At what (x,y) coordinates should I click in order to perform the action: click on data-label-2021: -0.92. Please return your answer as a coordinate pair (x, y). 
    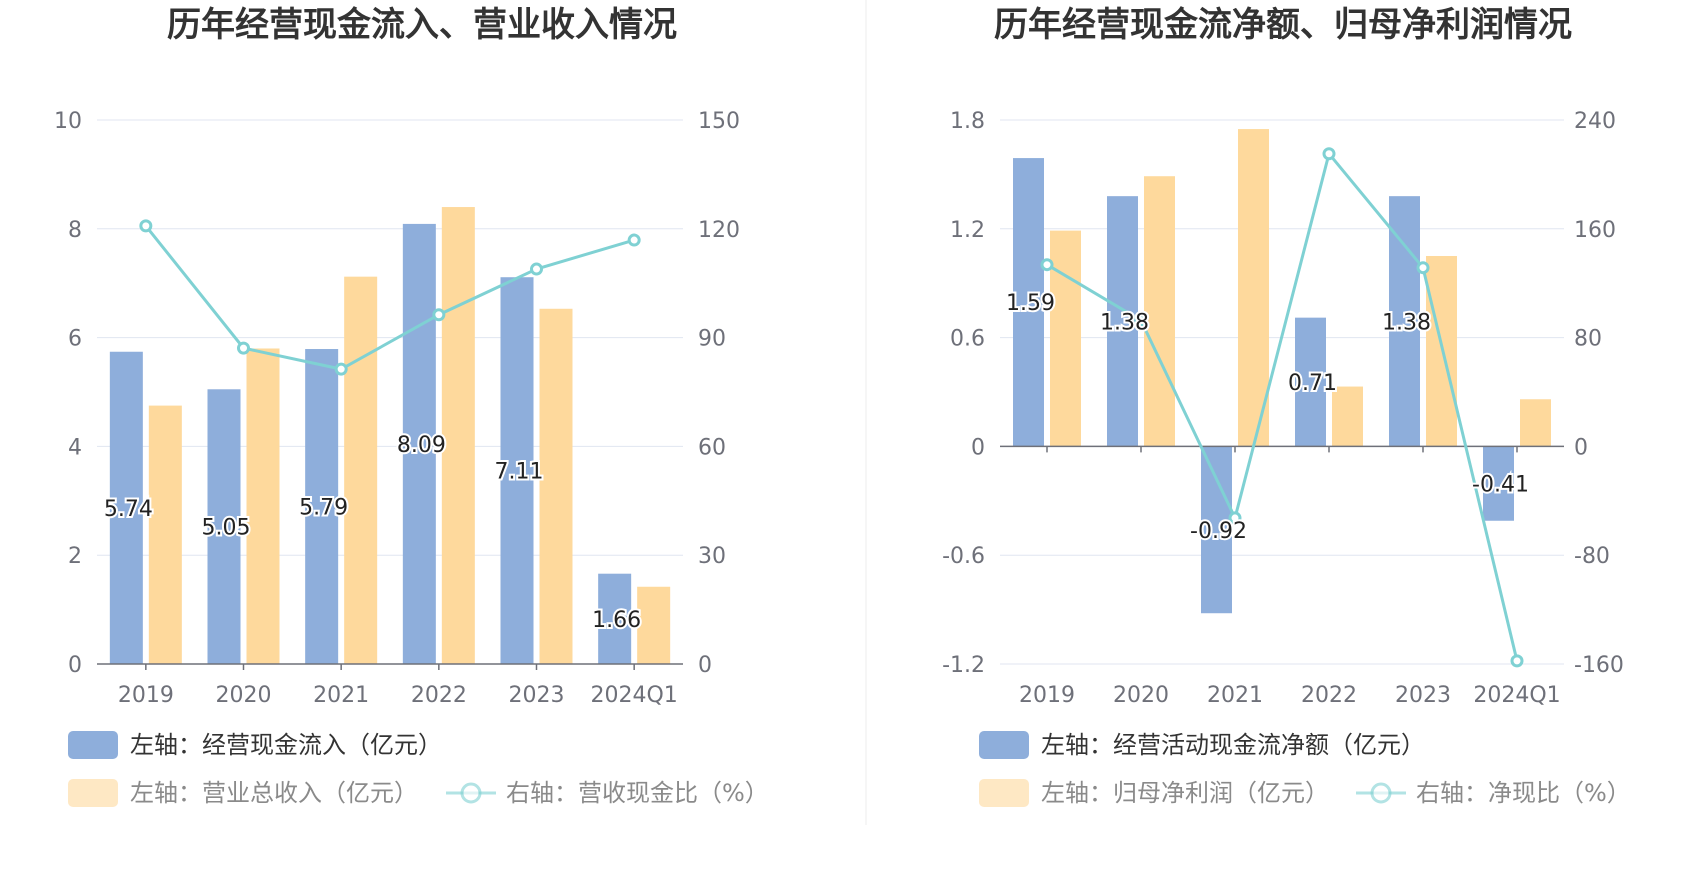
    Looking at the image, I should click on (1218, 531).